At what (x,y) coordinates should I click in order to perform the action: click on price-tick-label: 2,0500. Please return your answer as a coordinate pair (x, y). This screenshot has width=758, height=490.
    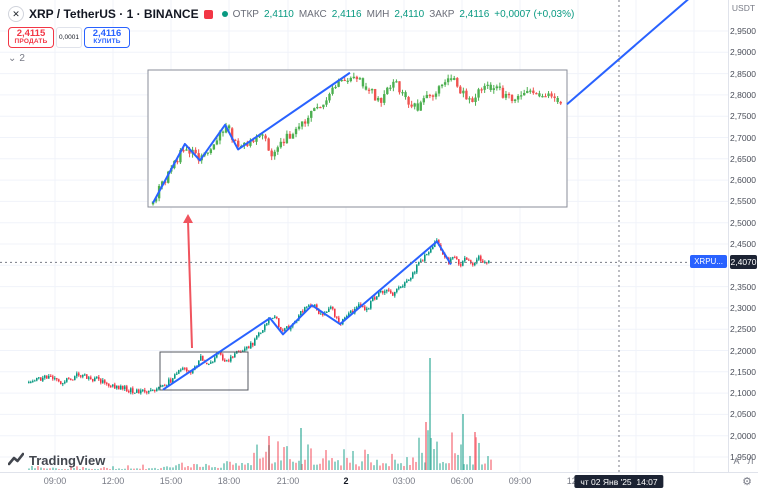
    Looking at the image, I should click on (743, 414).